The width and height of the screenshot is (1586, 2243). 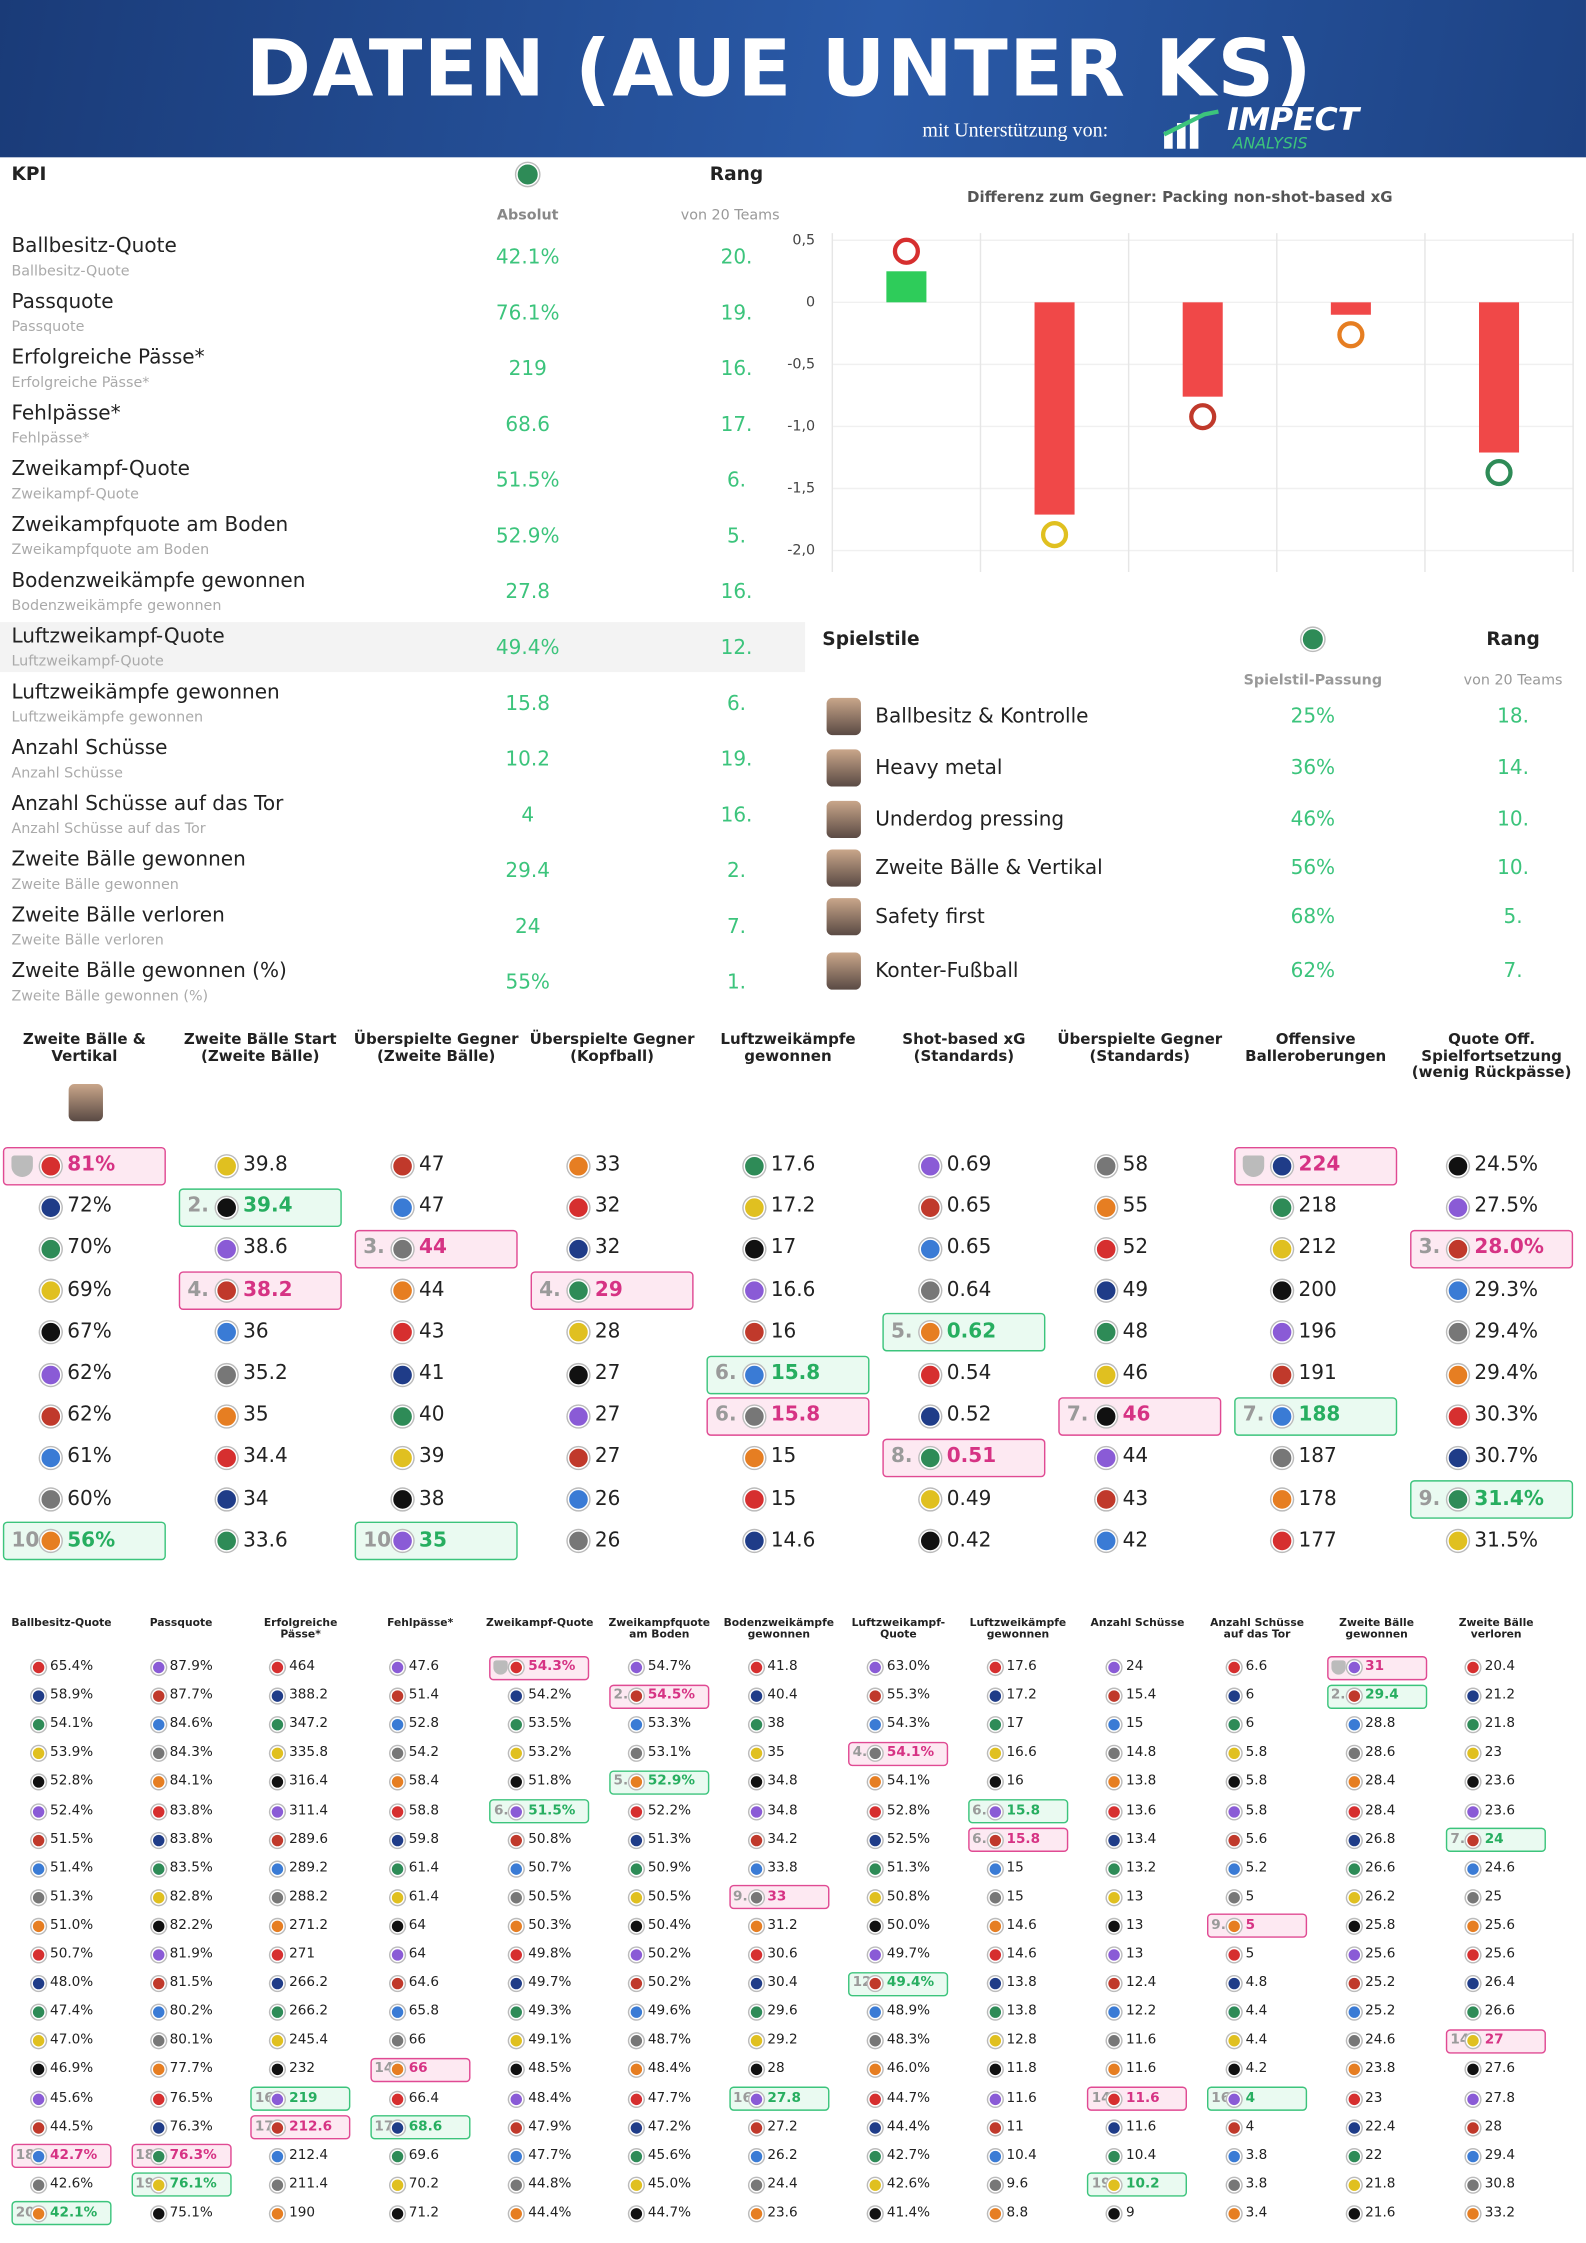 What do you see at coordinates (309, 1781) in the screenshot?
I see `cell-value: 316.4` at bounding box center [309, 1781].